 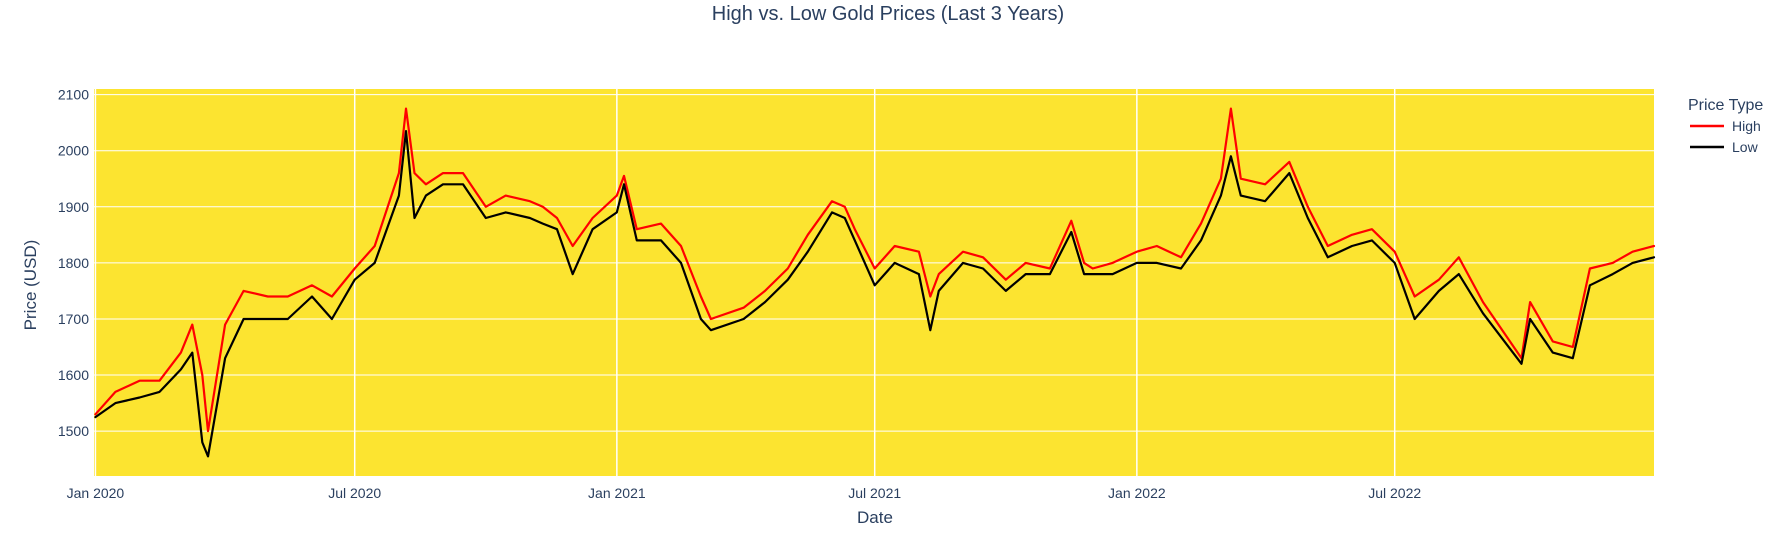 What do you see at coordinates (73, 95) in the screenshot?
I see `y-tick-label: 2100` at bounding box center [73, 95].